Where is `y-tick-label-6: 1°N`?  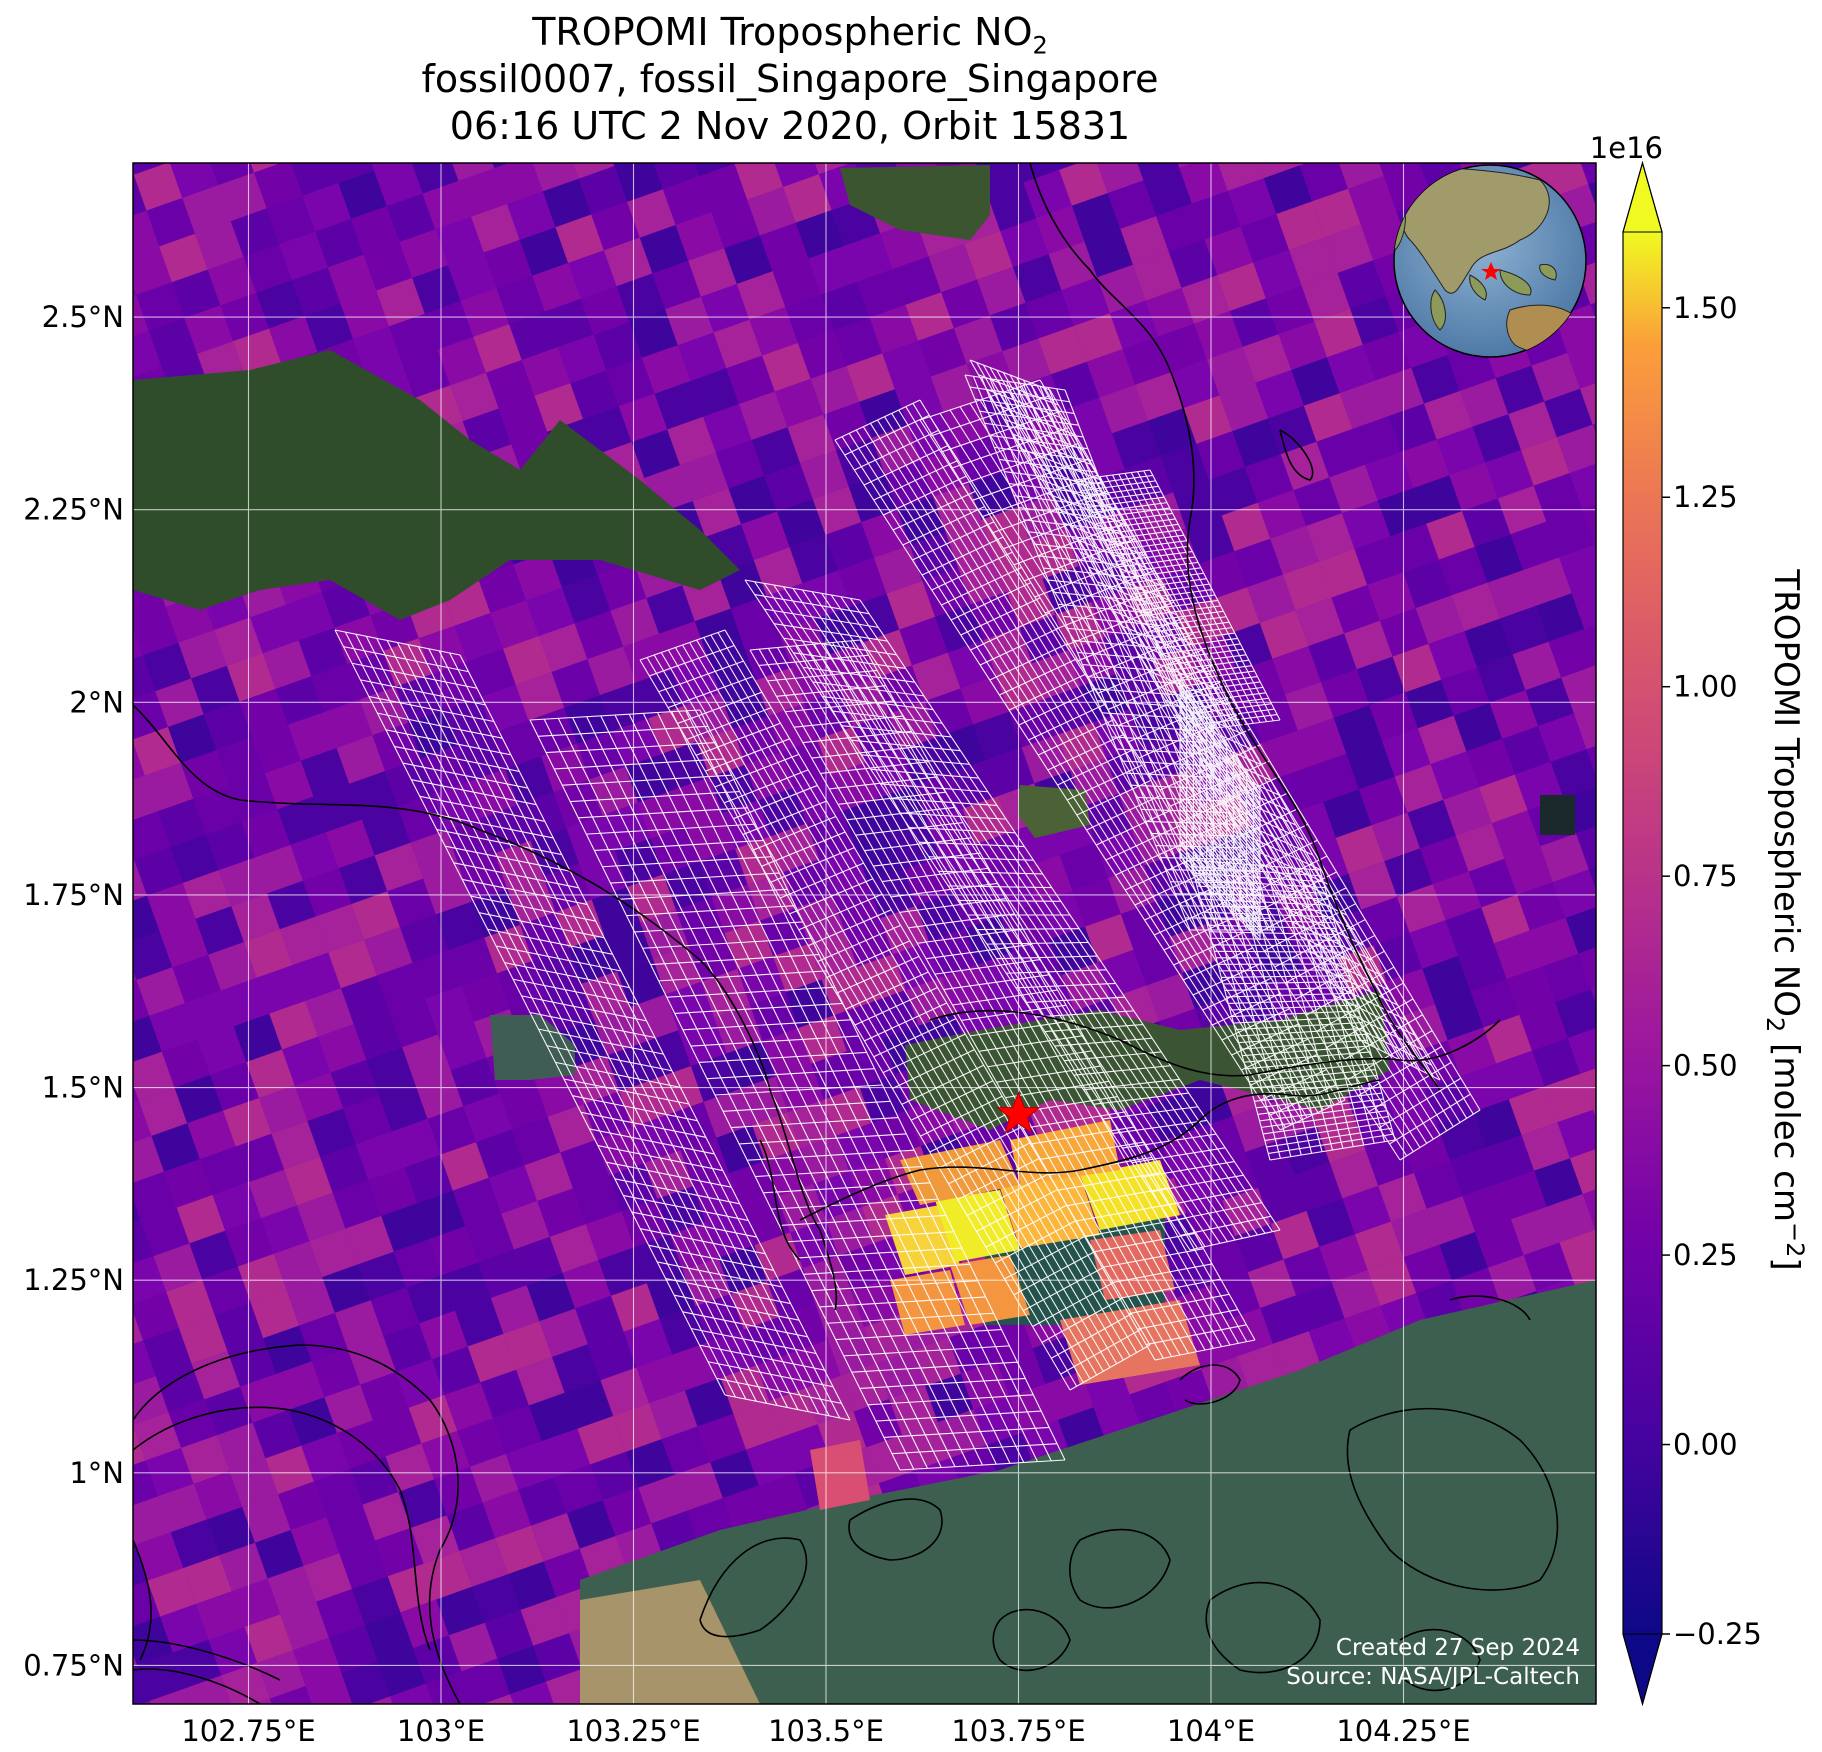 y-tick-label-6: 1°N is located at coordinates (96, 1473).